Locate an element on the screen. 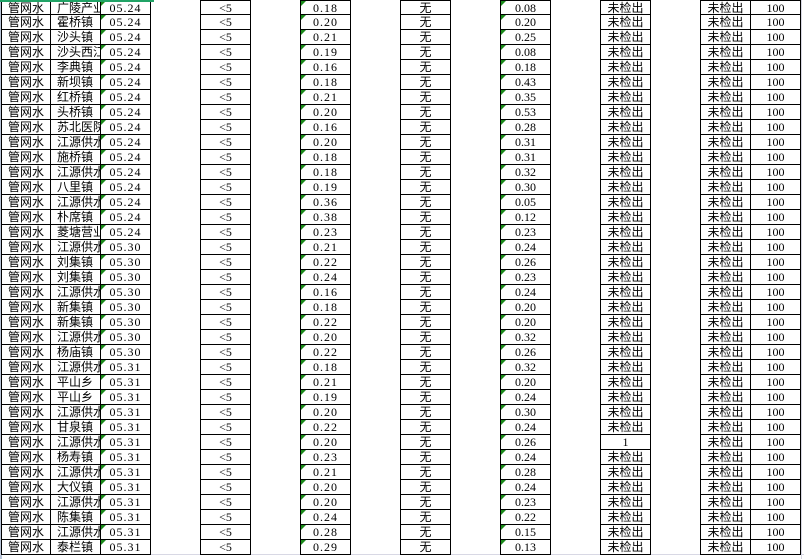  cell-value-4: 0.24 is located at coordinates (525, 247).